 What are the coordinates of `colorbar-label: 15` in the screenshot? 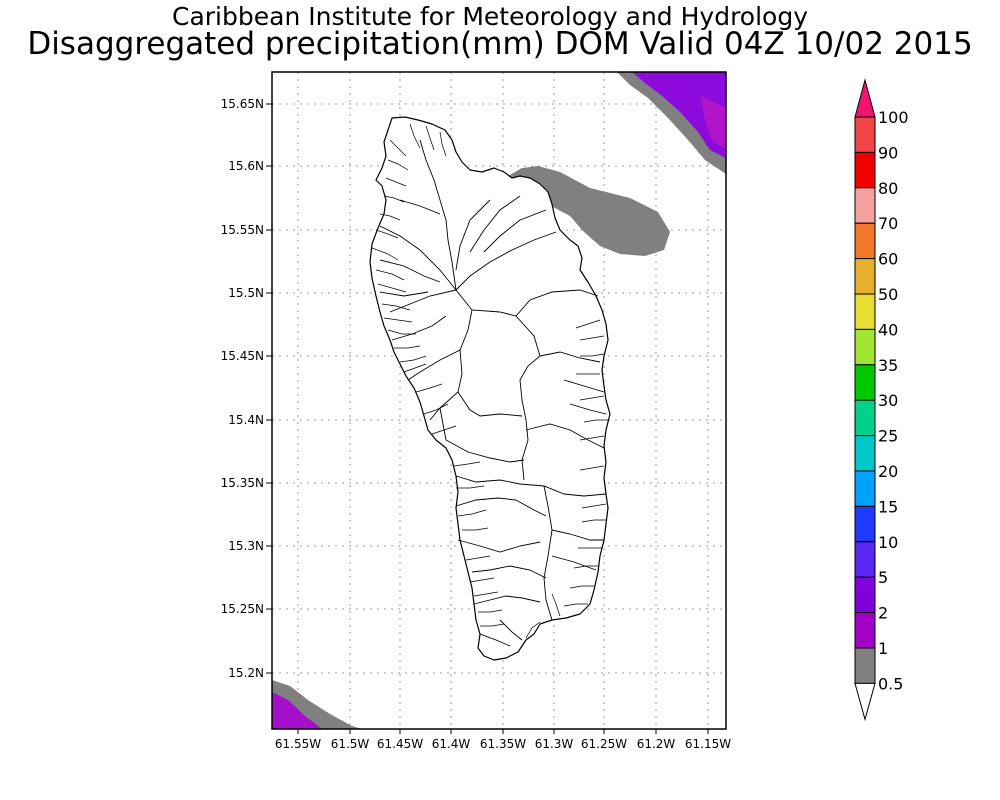 It's located at (888, 506).